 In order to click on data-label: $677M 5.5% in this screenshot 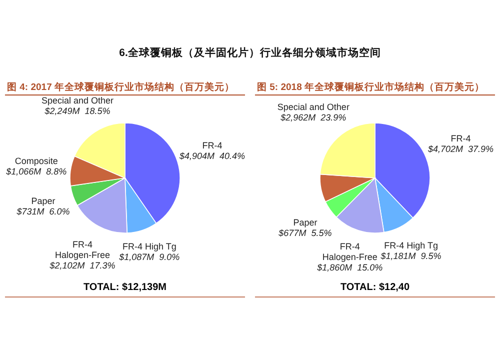, I will do `click(305, 233)`.